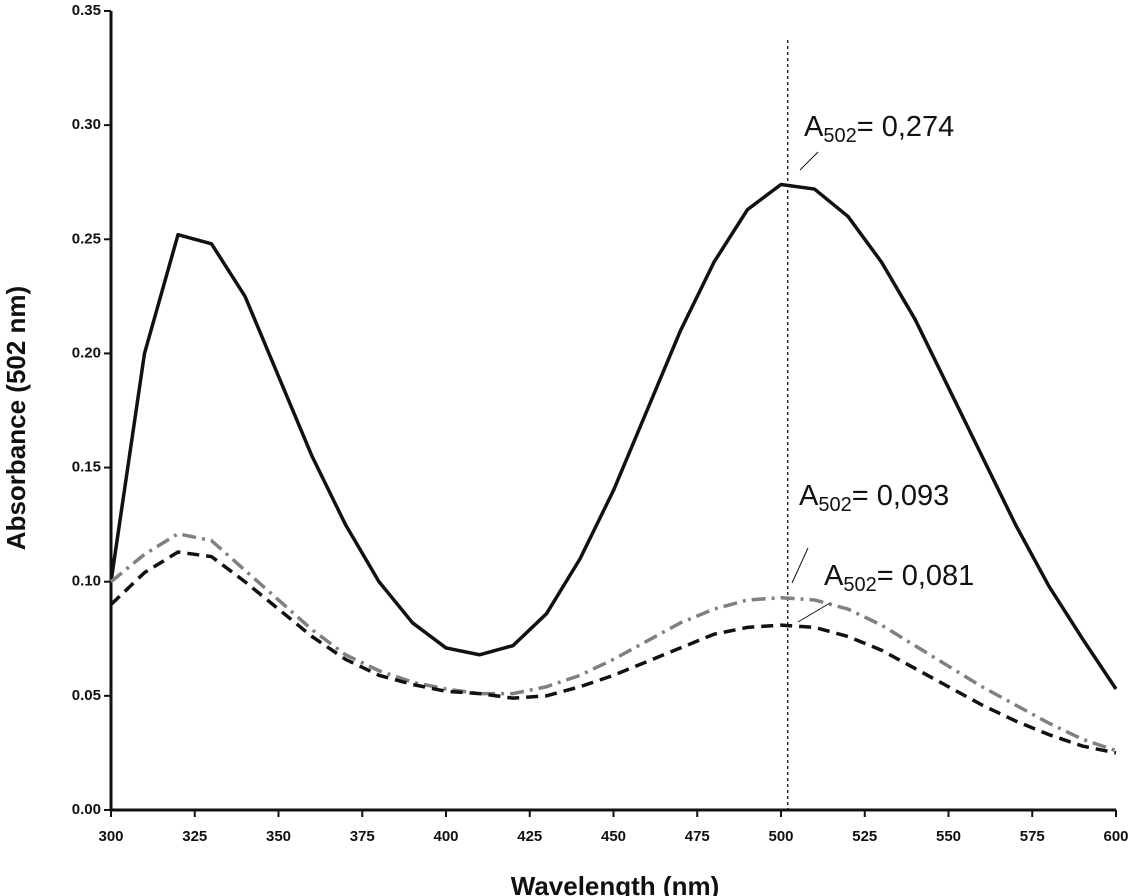  What do you see at coordinates (110, 836) in the screenshot?
I see `x-tick-label: 300` at bounding box center [110, 836].